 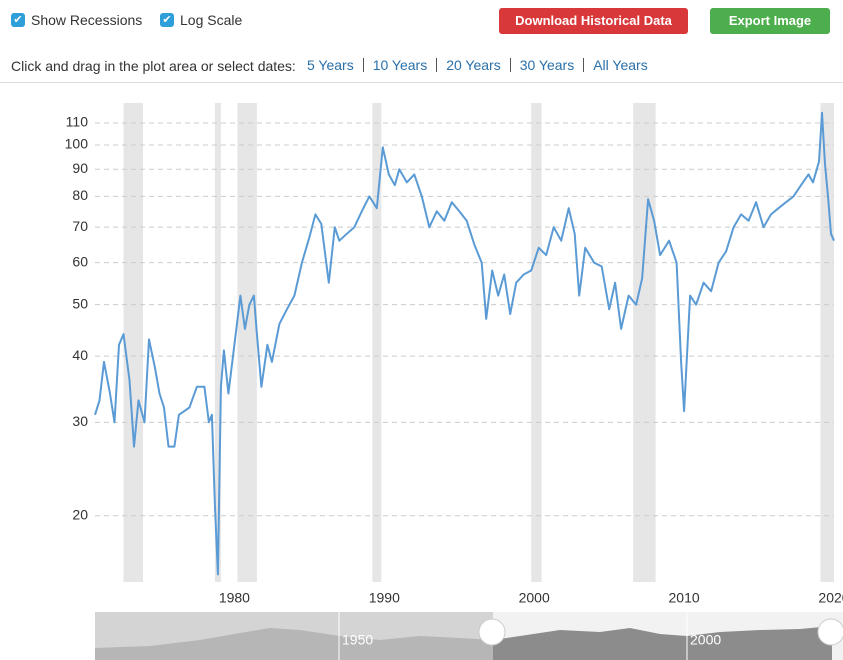 What do you see at coordinates (80, 226) in the screenshot?
I see `y-tick-label: 70` at bounding box center [80, 226].